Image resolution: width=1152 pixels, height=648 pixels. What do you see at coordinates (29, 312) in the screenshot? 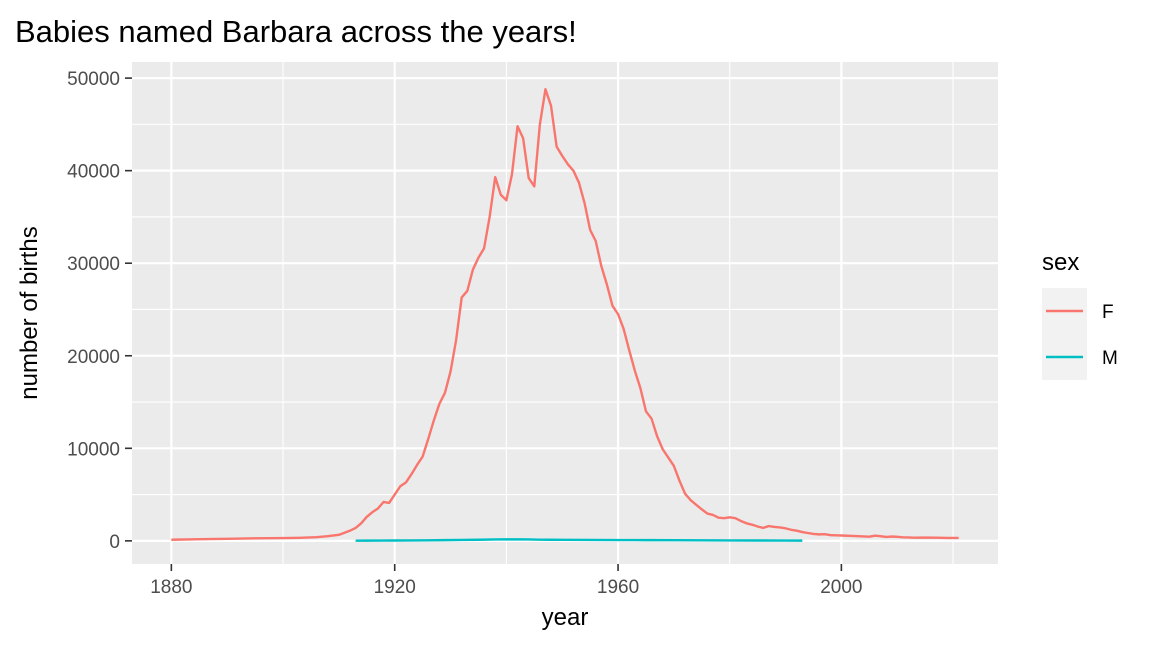
I see `y-axis-title: number of births` at bounding box center [29, 312].